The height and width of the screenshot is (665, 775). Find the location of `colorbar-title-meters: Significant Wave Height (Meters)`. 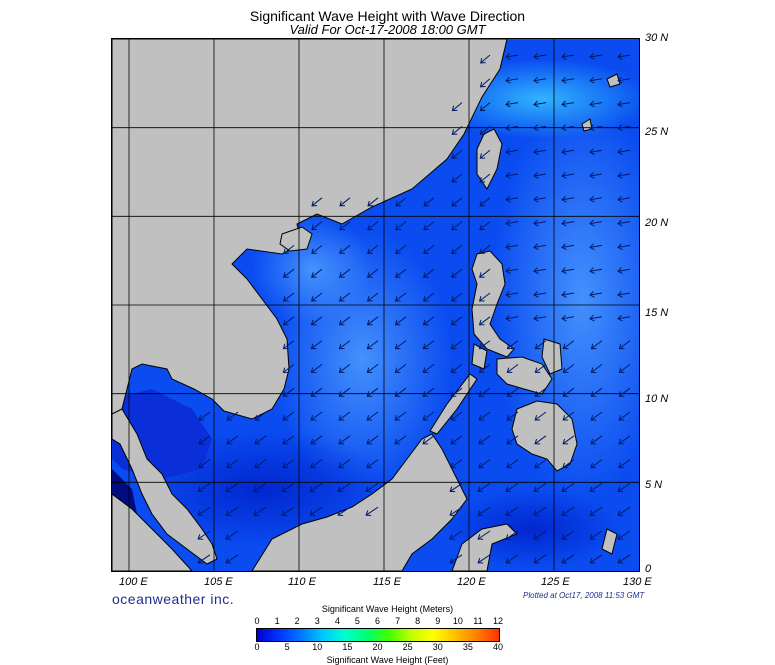

colorbar-title-meters: Significant Wave Height (Meters) is located at coordinates (387, 609).